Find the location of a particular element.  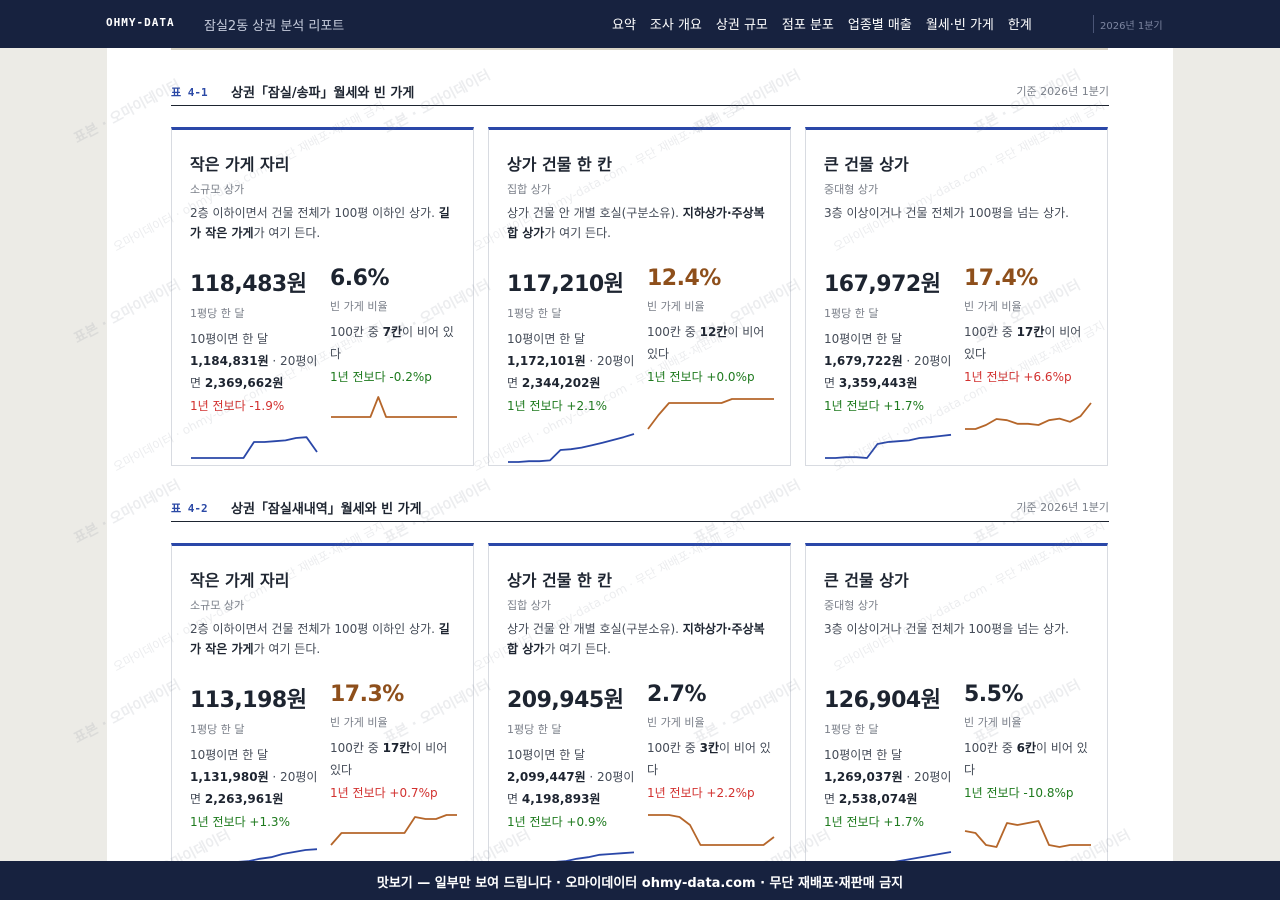

rent-example-prefix: 10평이면 한 달 is located at coordinates (546, 339).